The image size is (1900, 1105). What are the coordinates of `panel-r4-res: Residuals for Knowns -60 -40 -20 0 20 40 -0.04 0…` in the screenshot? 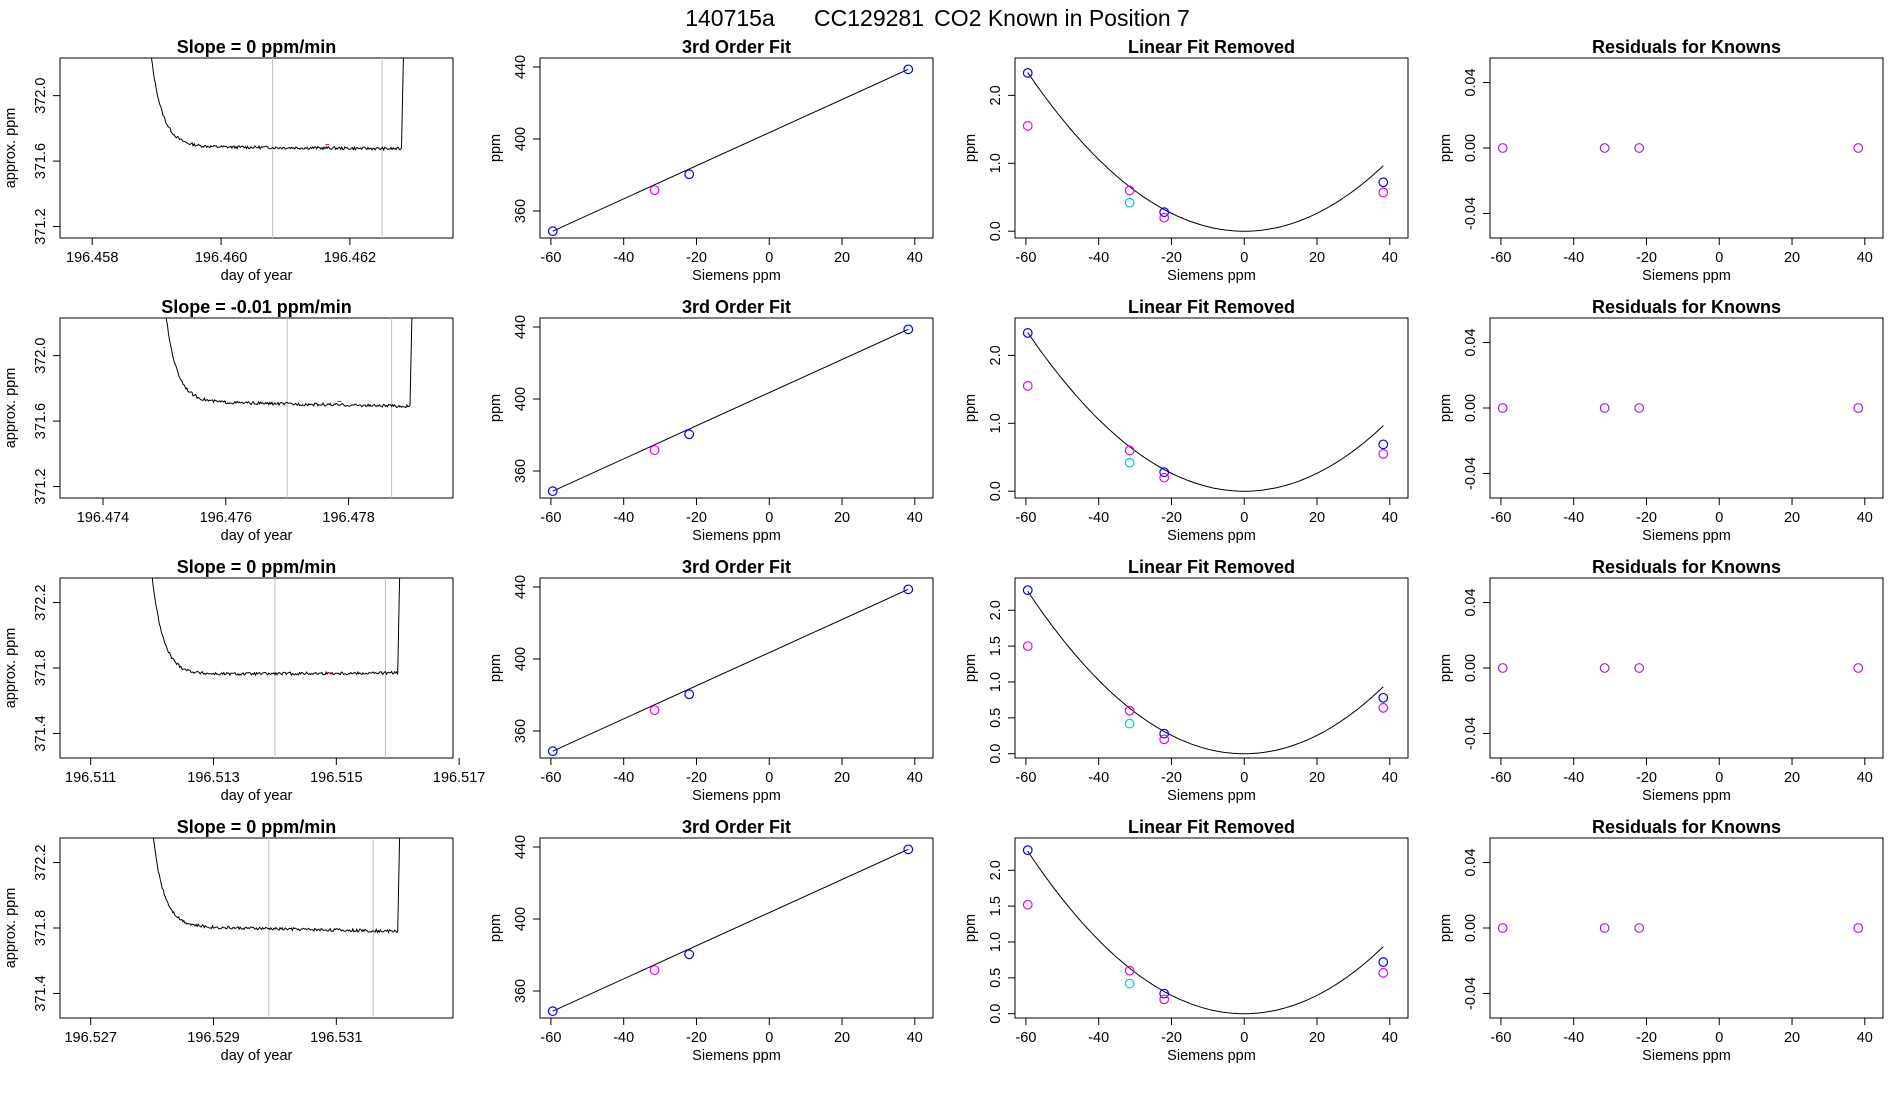 It's located at (1661, 940).